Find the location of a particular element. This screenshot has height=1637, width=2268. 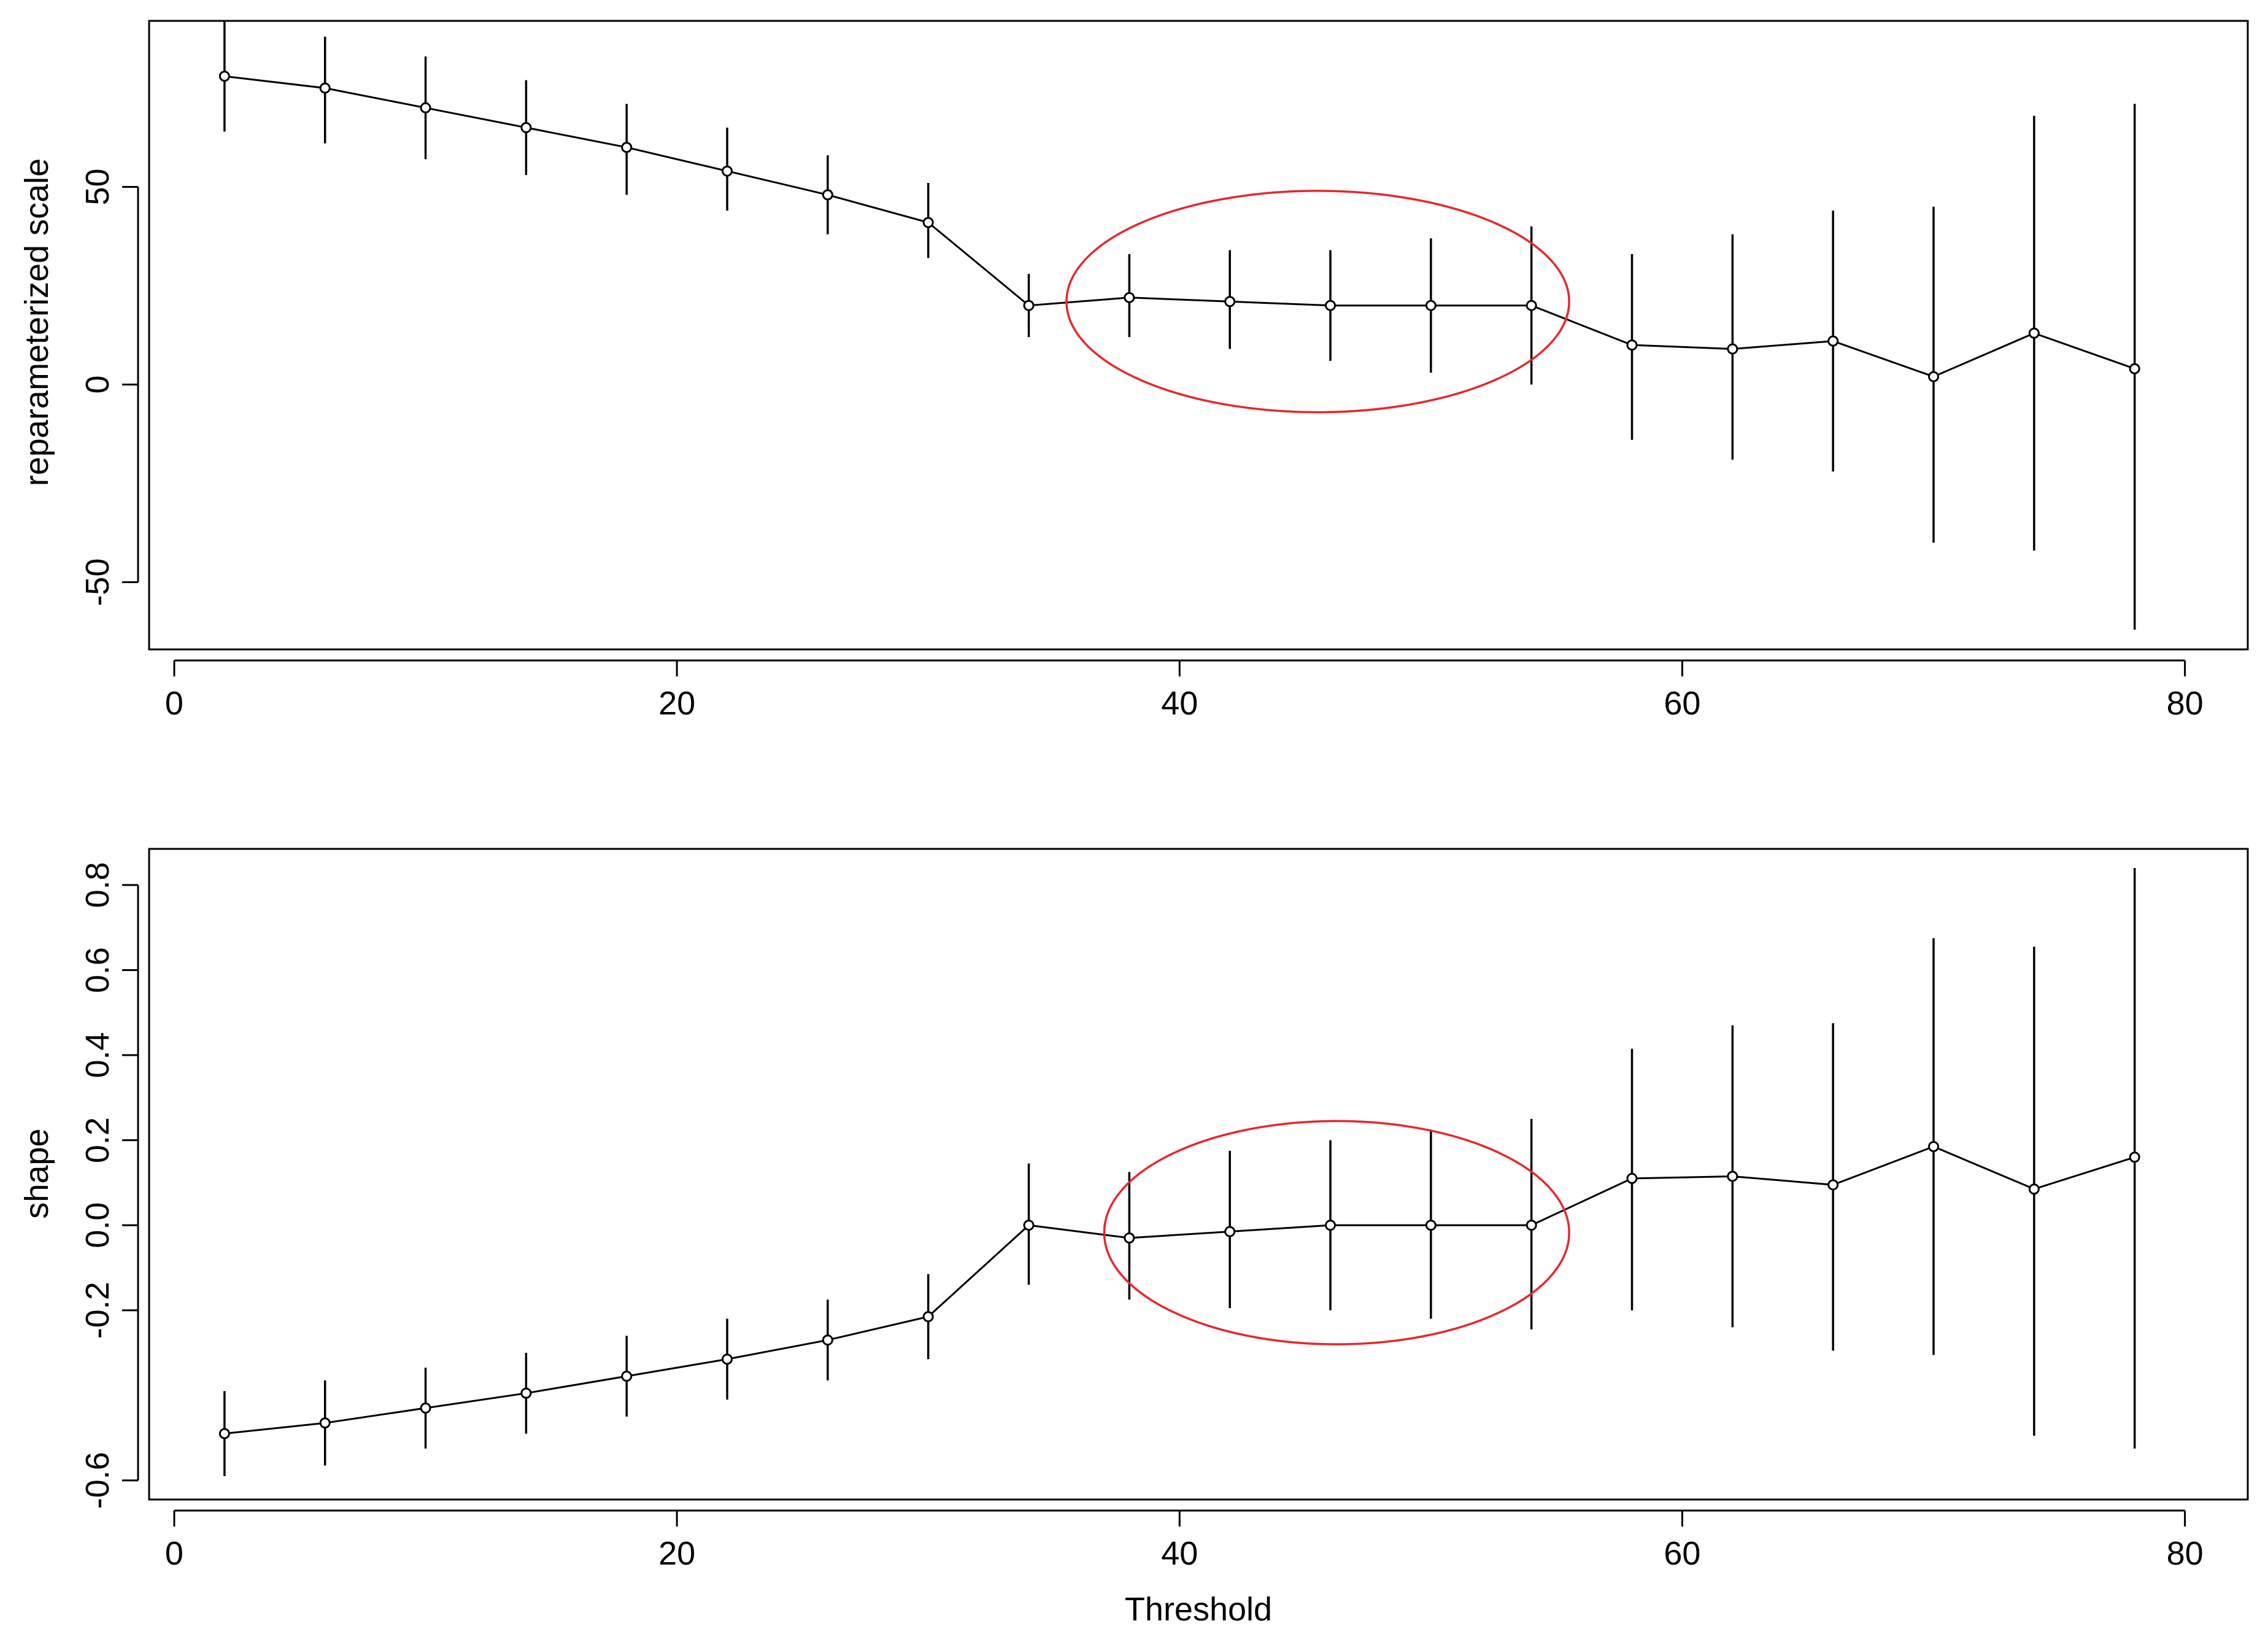

scale-x-tick-label: 80 is located at coordinates (2185, 703).